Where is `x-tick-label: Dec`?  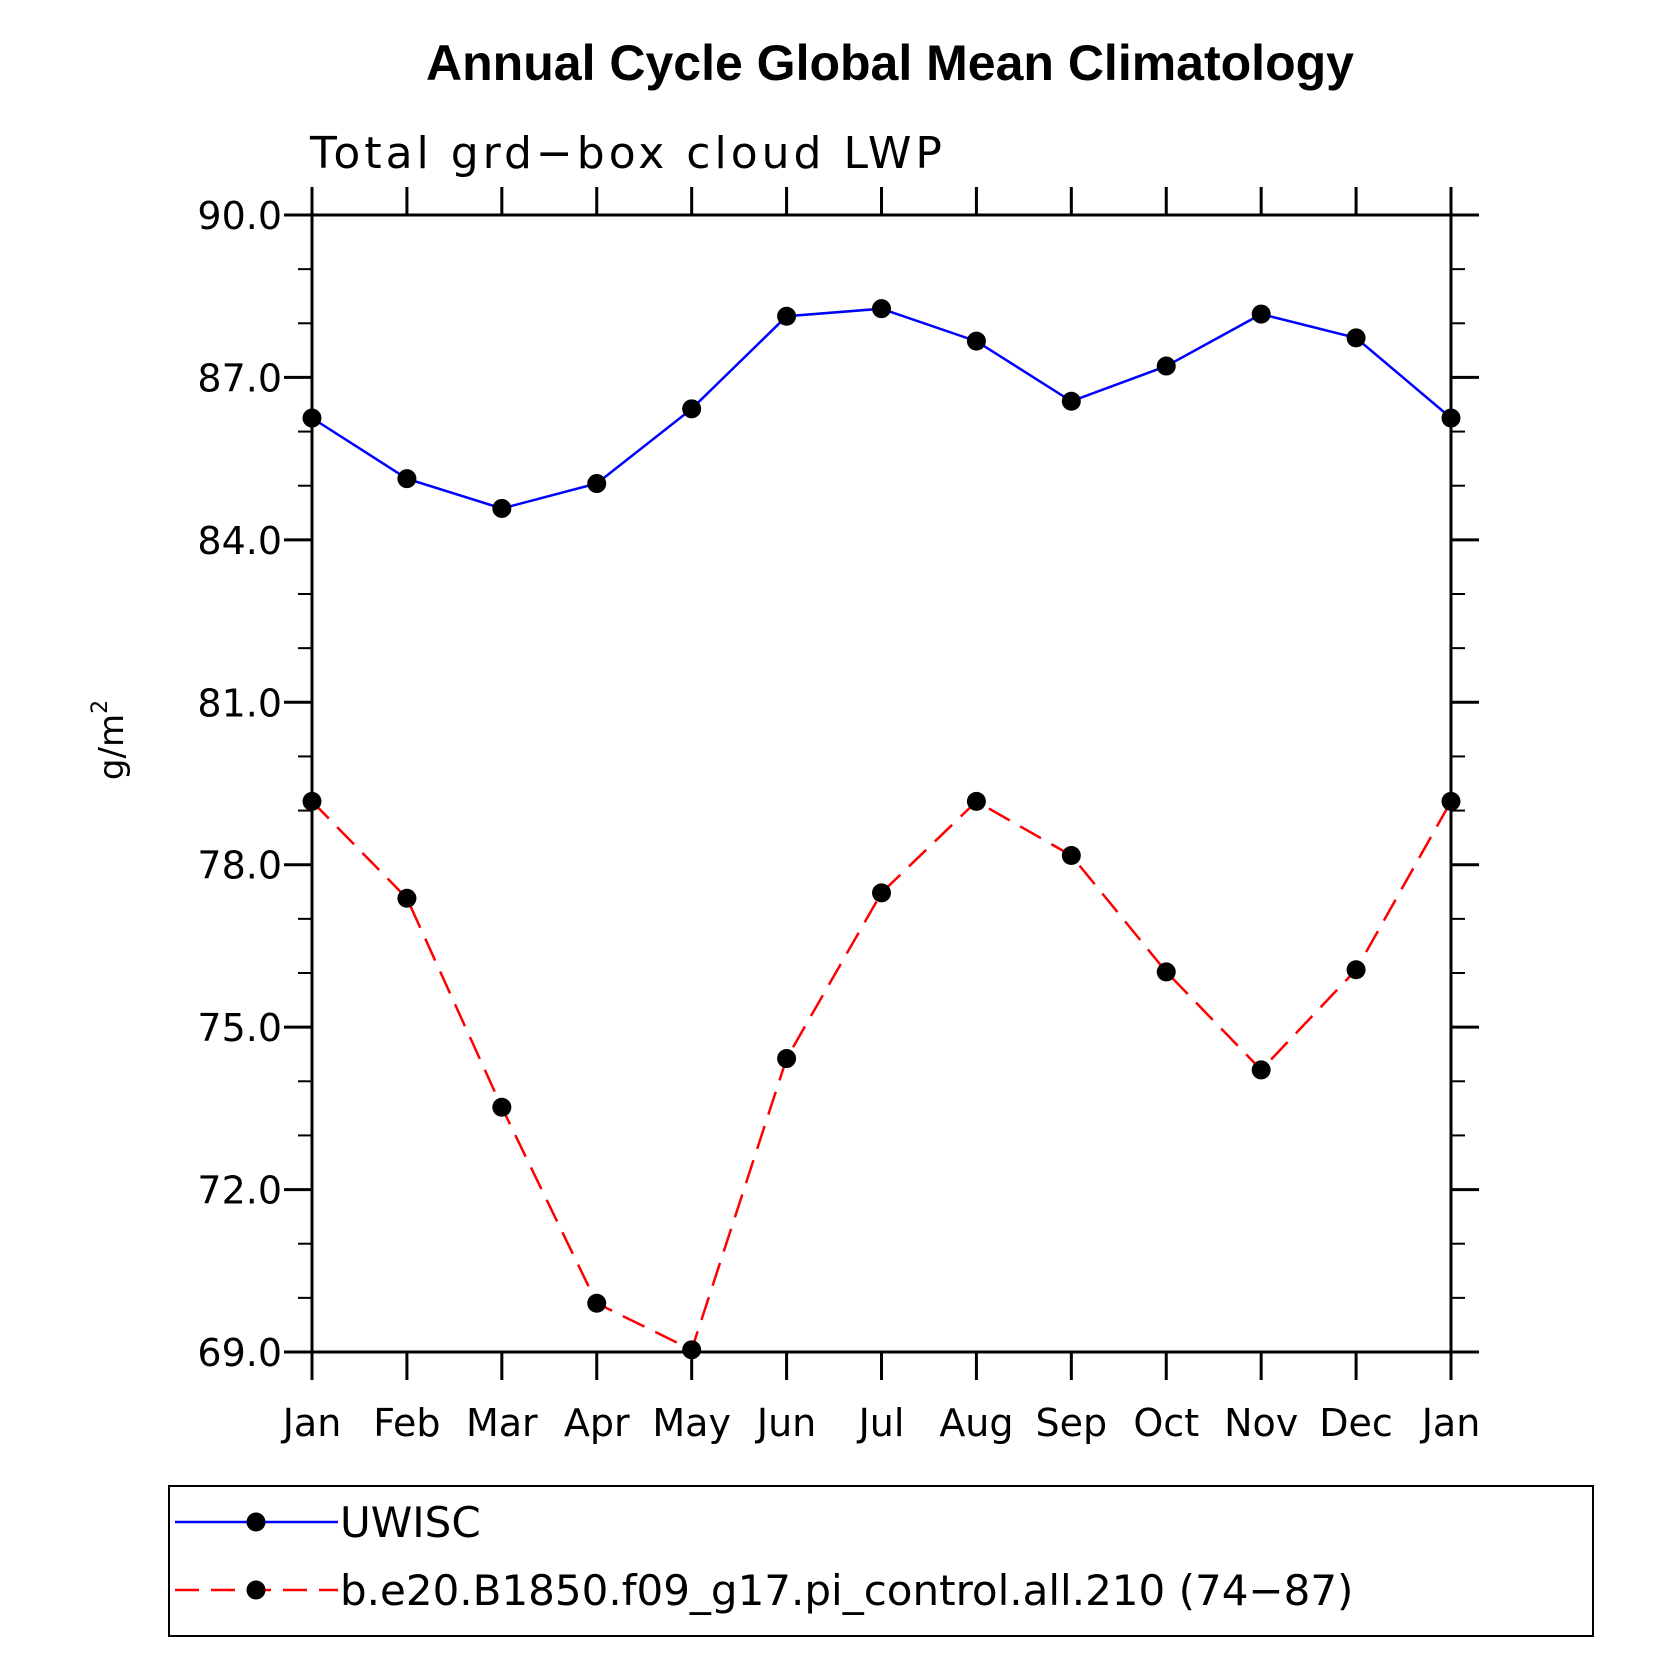
x-tick-label: Dec is located at coordinates (1356, 1423).